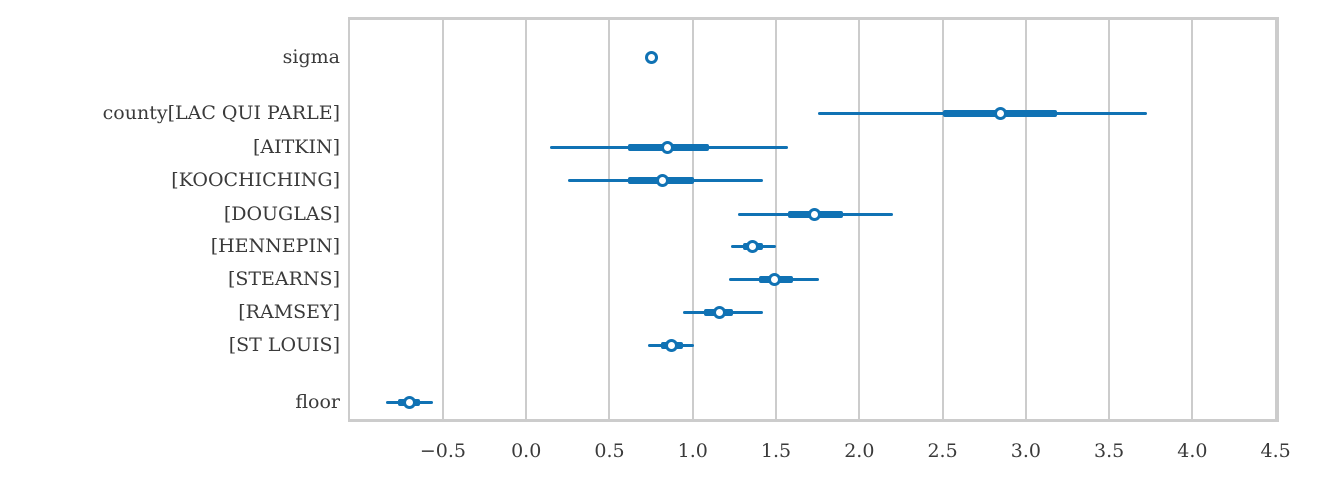 The width and height of the screenshot is (1317, 486). What do you see at coordinates (281, 214) in the screenshot?
I see `y-axis-label: [DOUGLAS]` at bounding box center [281, 214].